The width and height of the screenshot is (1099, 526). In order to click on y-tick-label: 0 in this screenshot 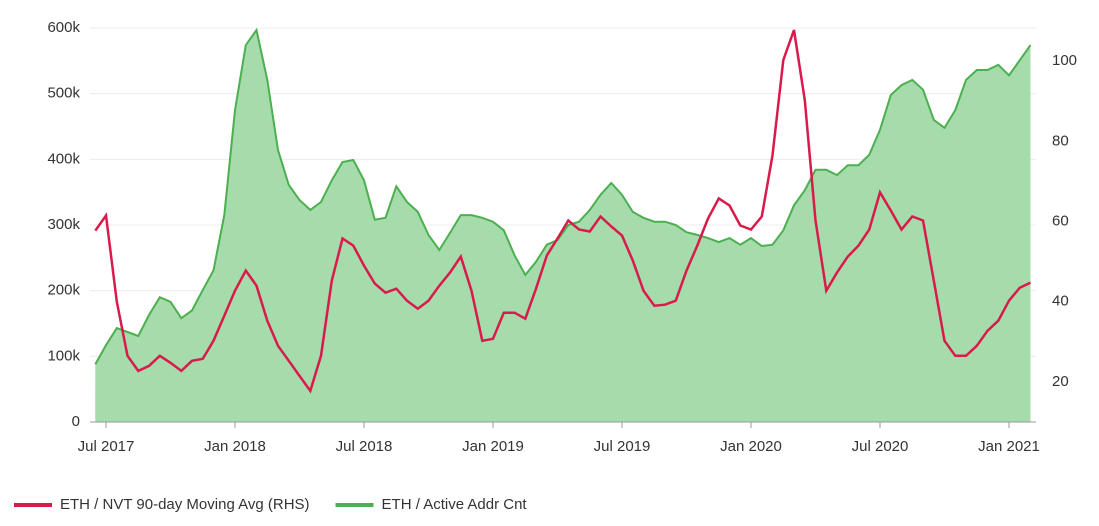, I will do `click(76, 421)`.